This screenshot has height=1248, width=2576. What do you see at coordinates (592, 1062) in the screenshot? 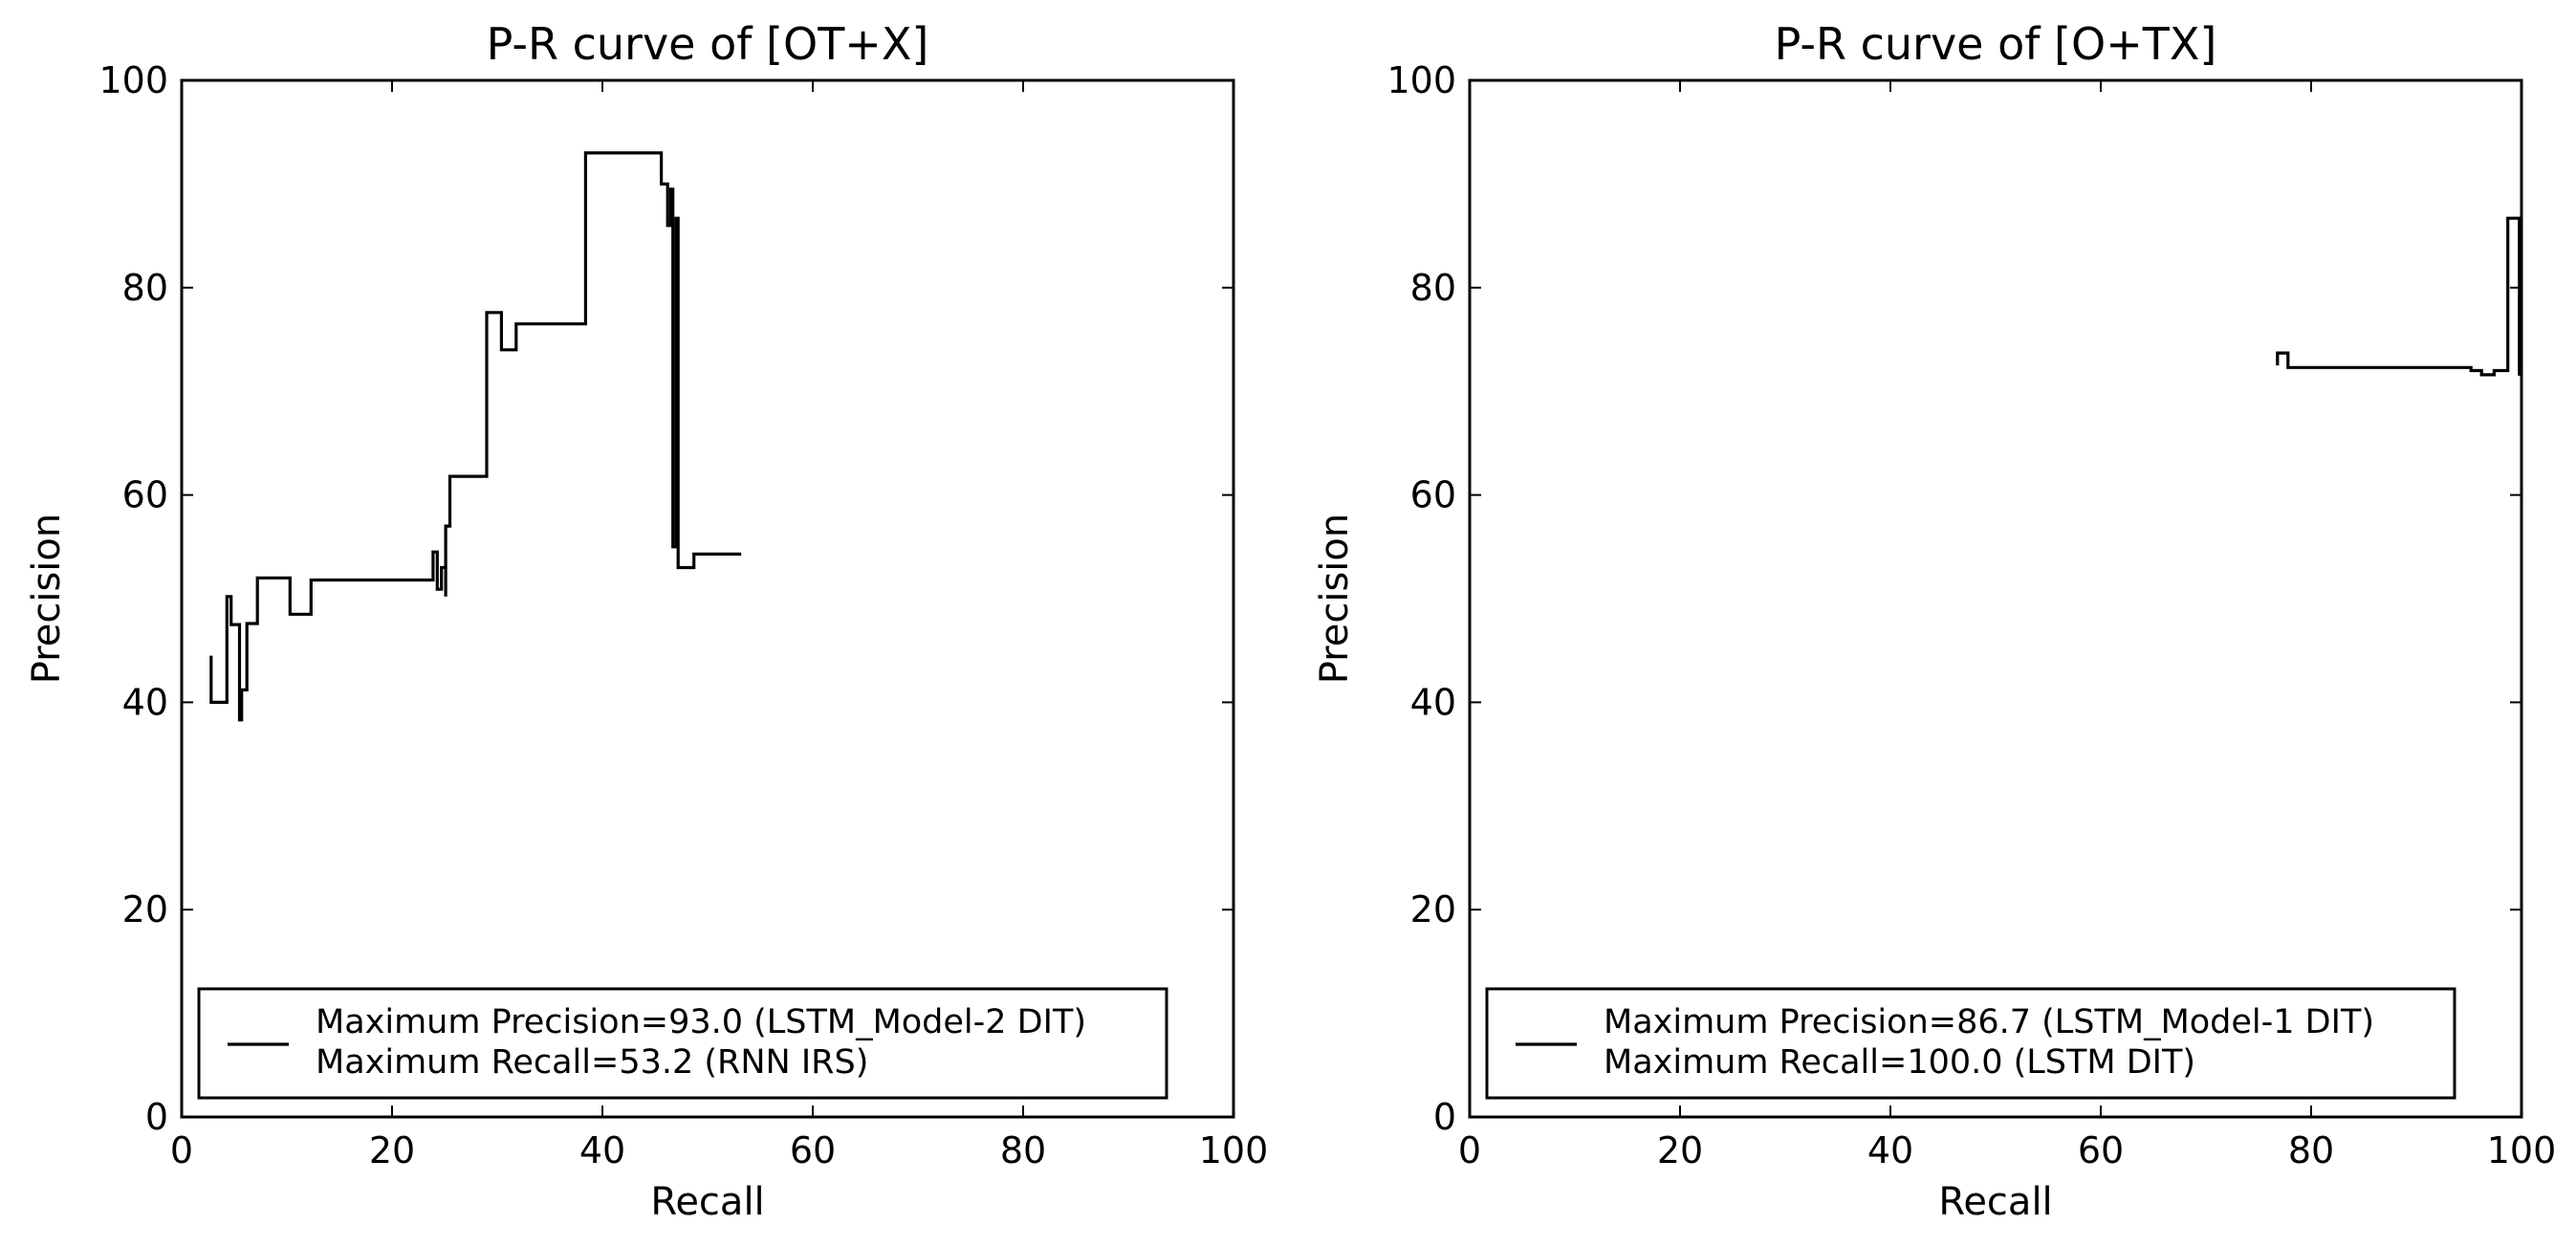
I see `legend-entry: Maximum Recall=53.2 (RNN IRS)` at bounding box center [592, 1062].